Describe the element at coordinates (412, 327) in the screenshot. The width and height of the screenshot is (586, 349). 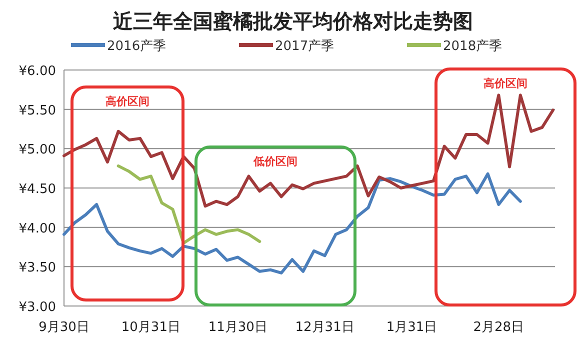
I see `x-tick-label: 1月31日` at that location.